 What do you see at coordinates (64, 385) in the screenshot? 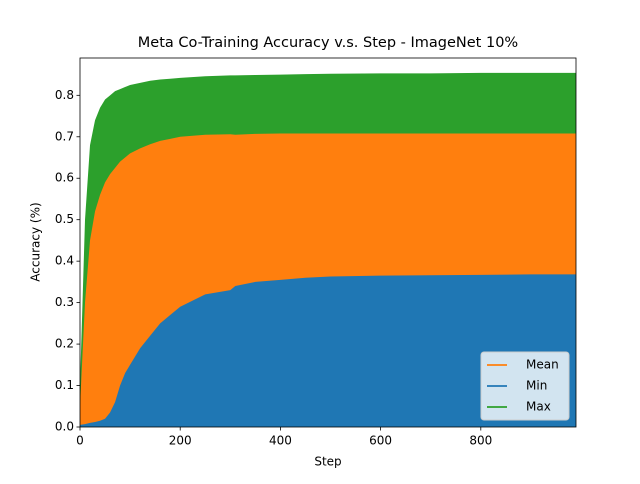
I see `y-tick-label: 0.1` at bounding box center [64, 385].